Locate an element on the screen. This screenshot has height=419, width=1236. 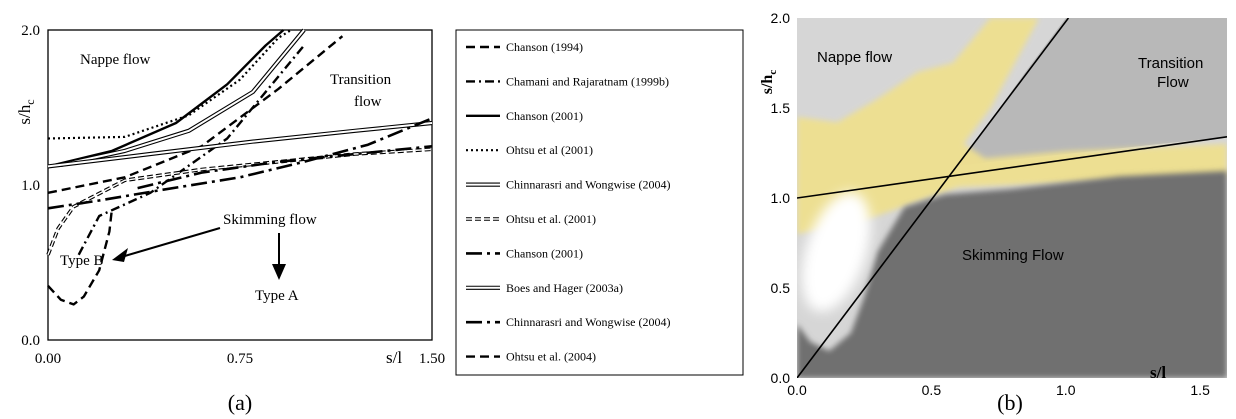
legend-item-4: Ohtsu et al (2001) is located at coordinates (529, 150).